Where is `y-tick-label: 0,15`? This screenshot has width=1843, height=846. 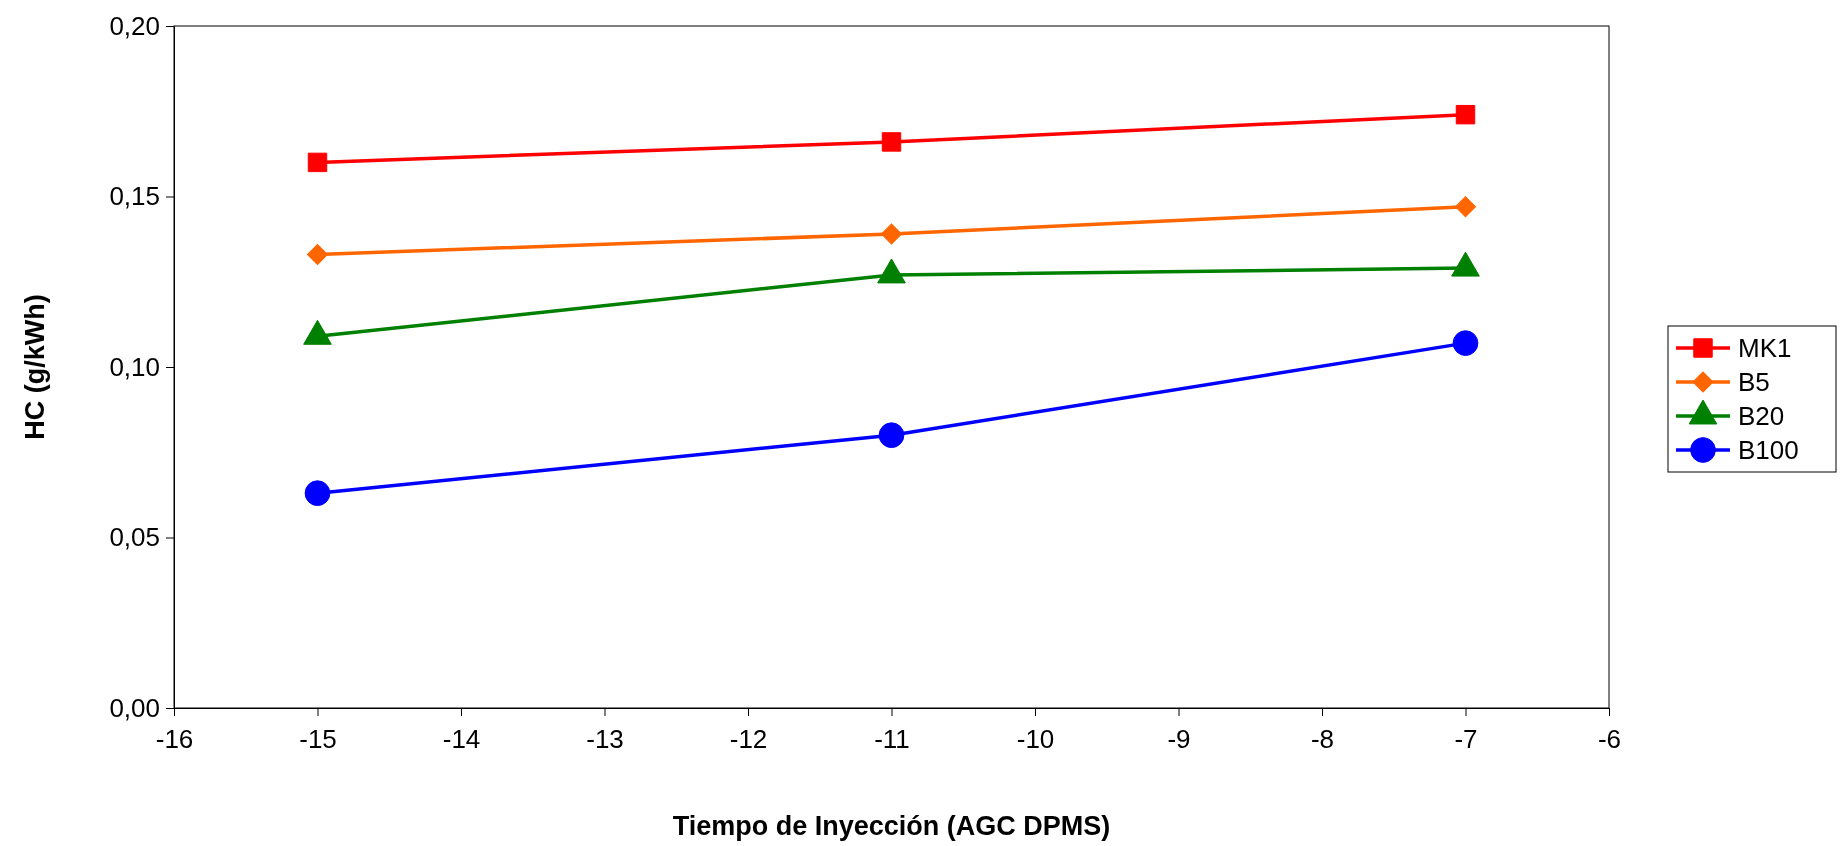
y-tick-label: 0,15 is located at coordinates (134, 196).